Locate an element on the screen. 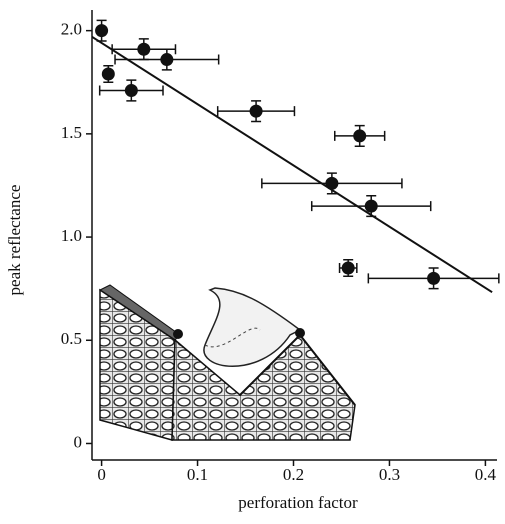 This screenshot has height=524, width=505. y-axis-label: peak reflectance is located at coordinates (14, 240).